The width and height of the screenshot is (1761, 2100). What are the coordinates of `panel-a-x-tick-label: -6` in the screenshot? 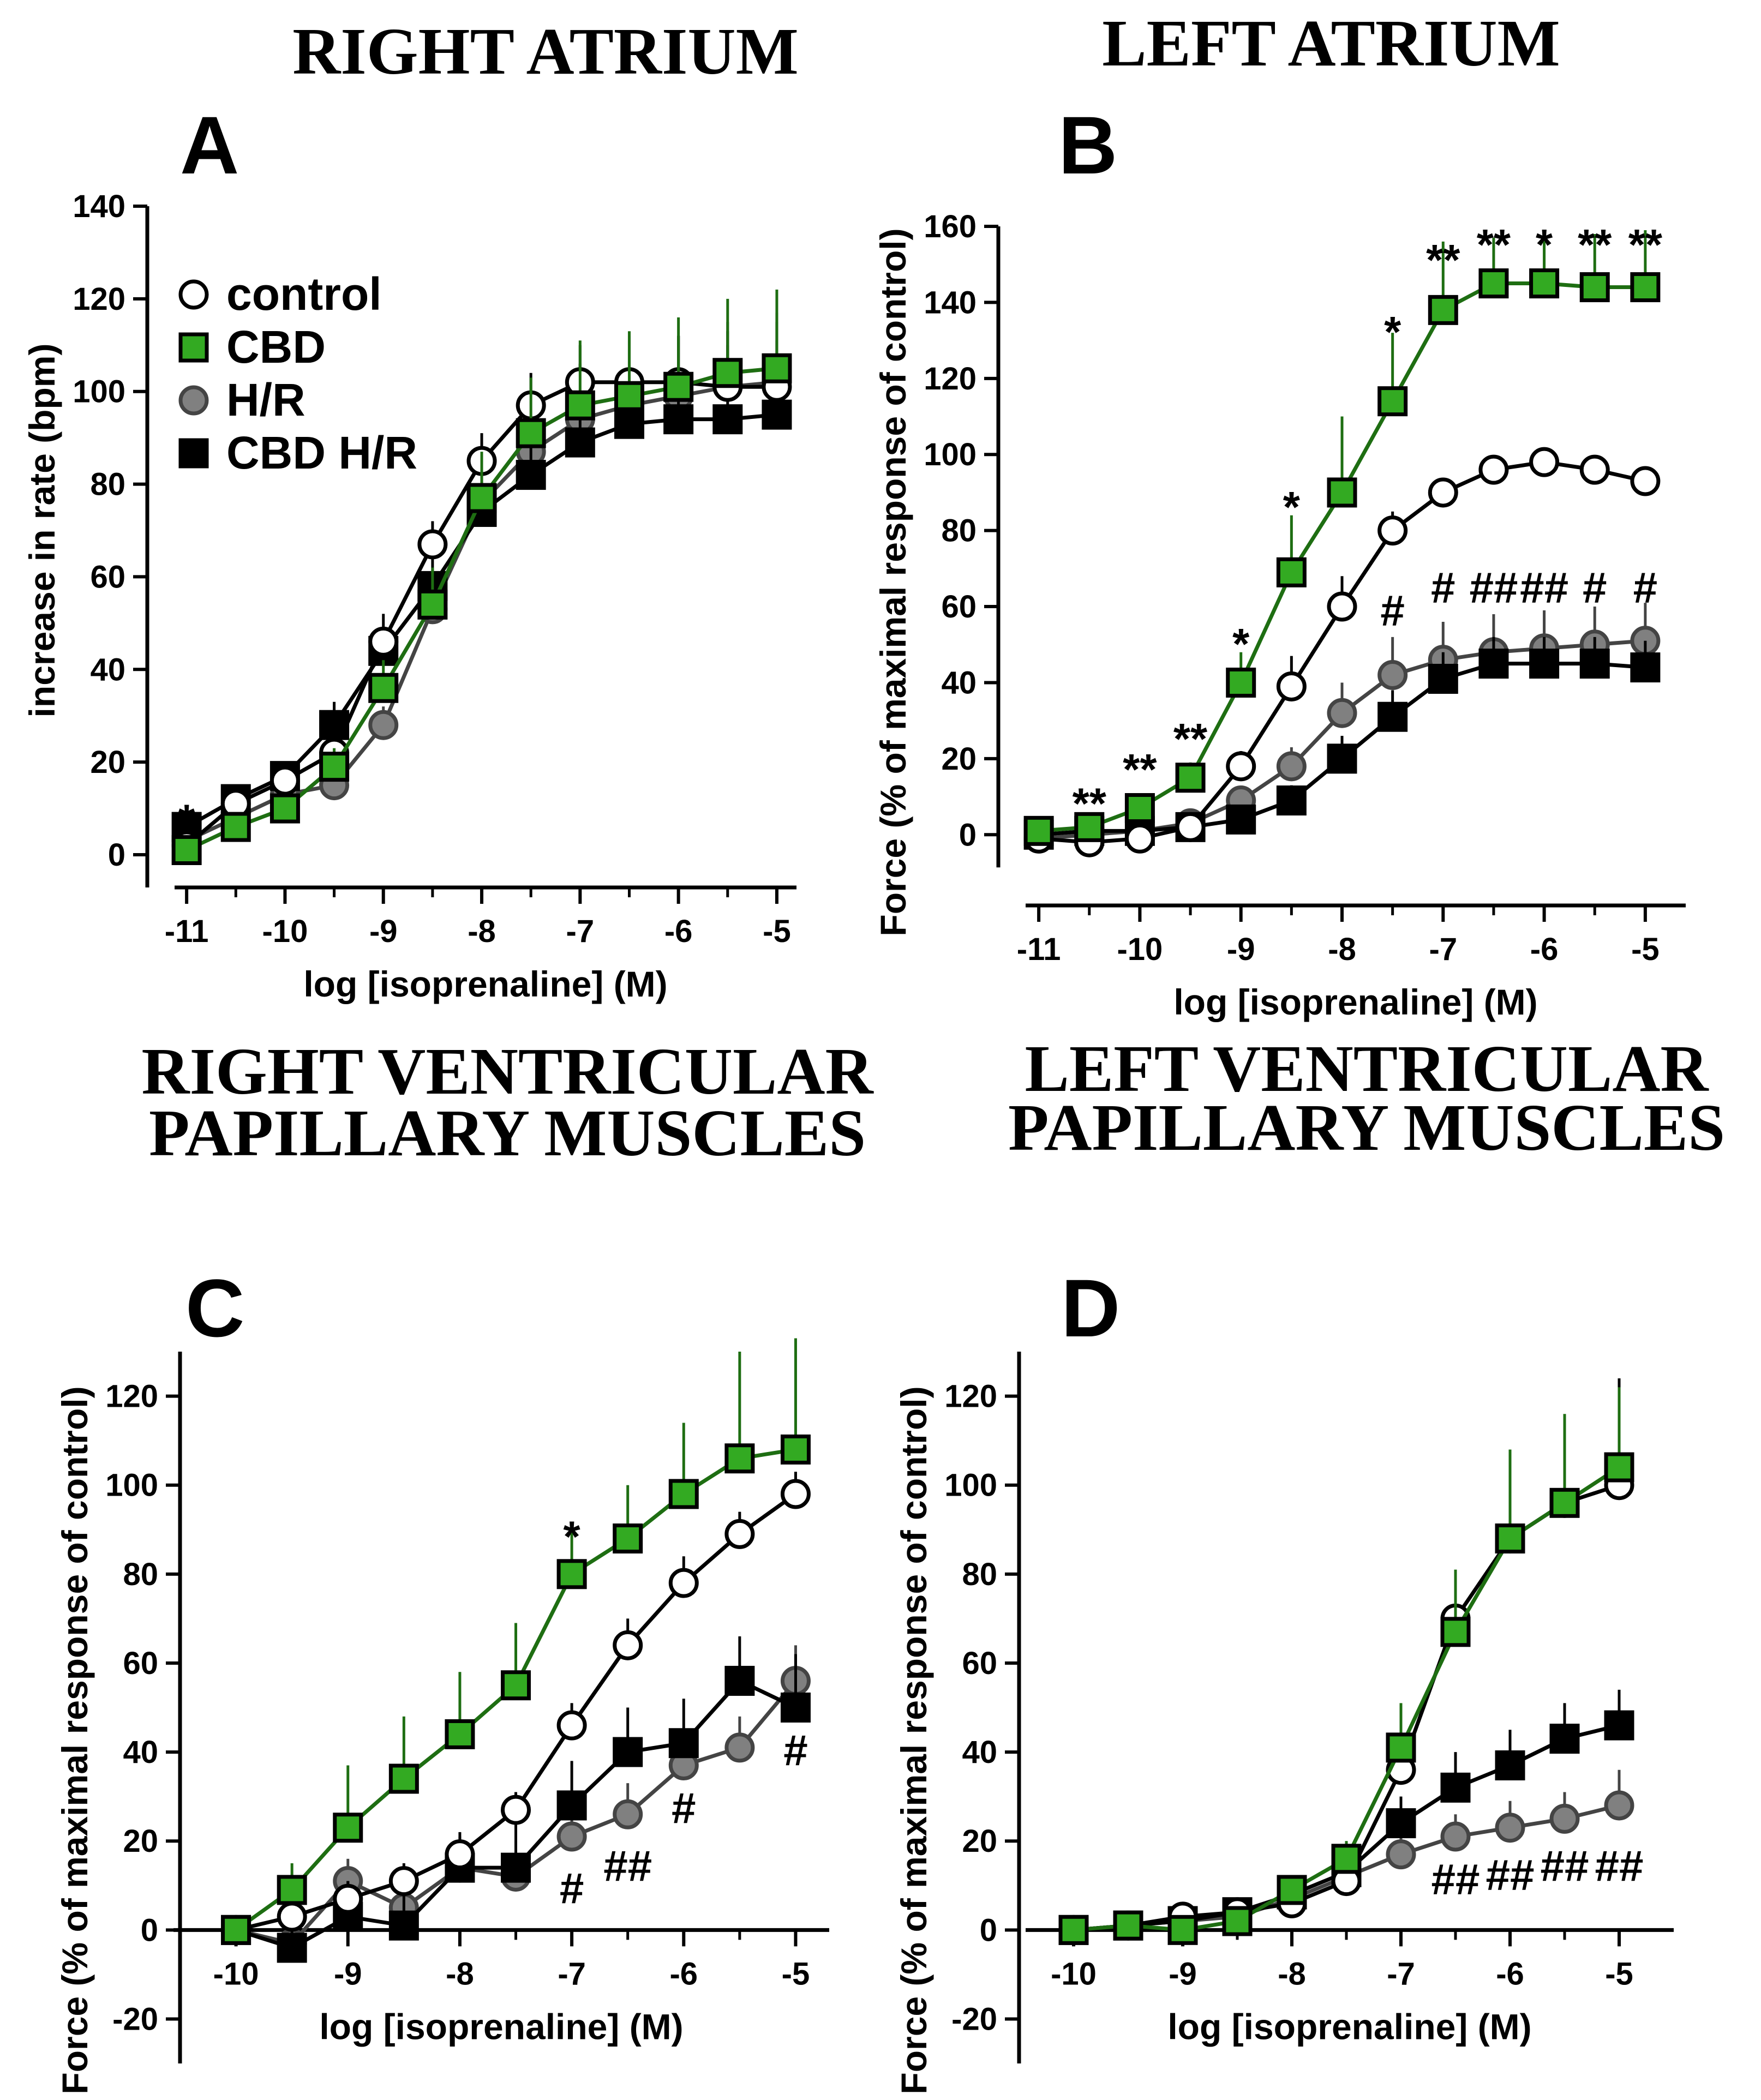 It's located at (678, 931).